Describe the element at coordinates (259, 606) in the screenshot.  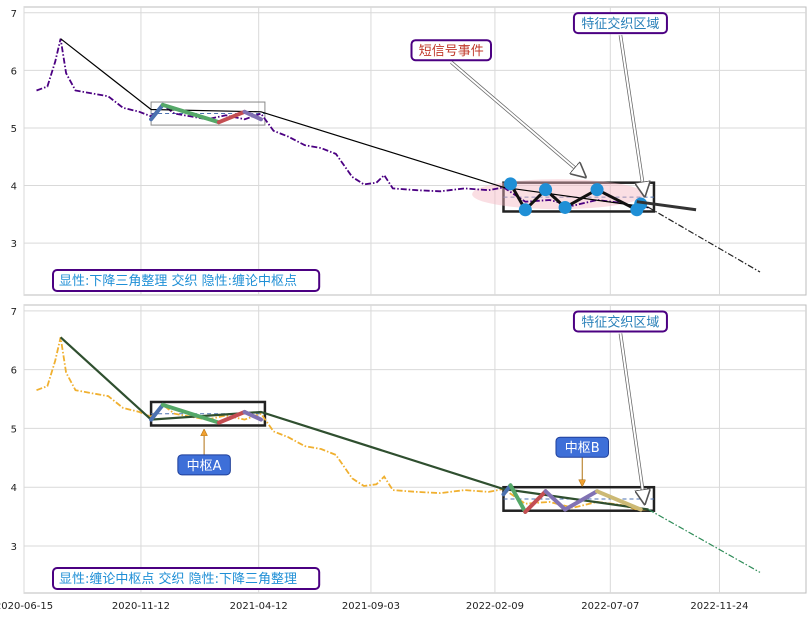
I see `x-tick-label: 2021-04-12` at that location.